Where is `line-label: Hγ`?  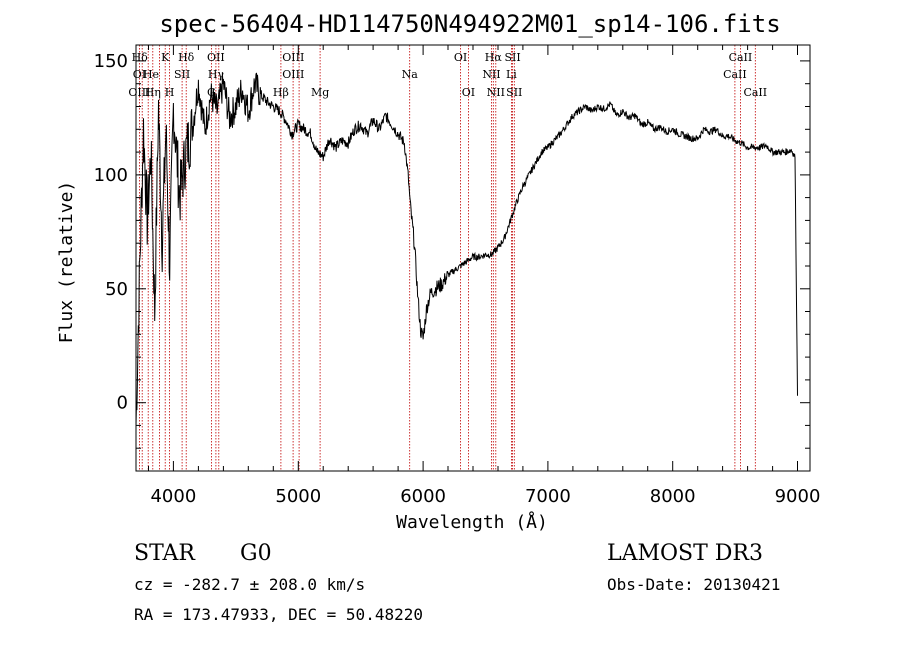
line-label: Hγ is located at coordinates (216, 74).